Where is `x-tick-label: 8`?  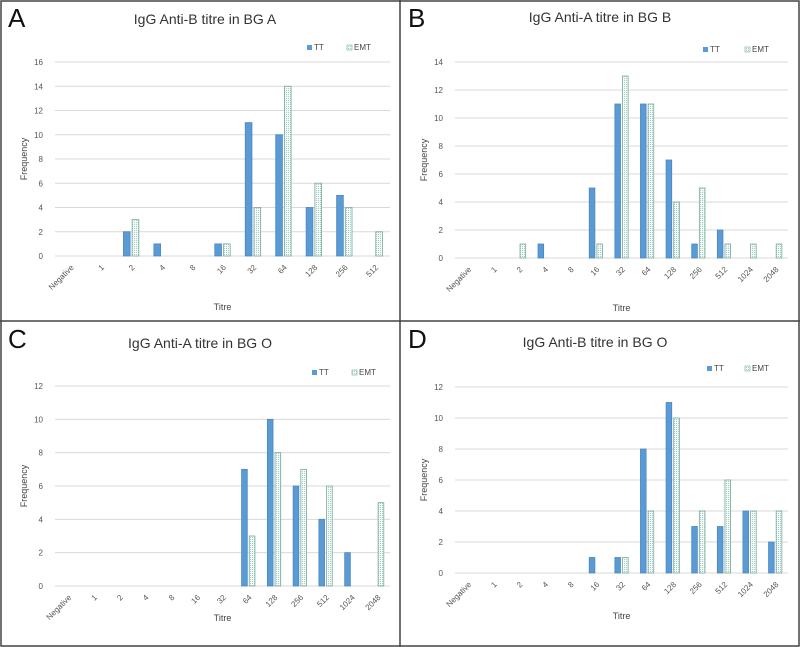
x-tick-label: 8 is located at coordinates (571, 270).